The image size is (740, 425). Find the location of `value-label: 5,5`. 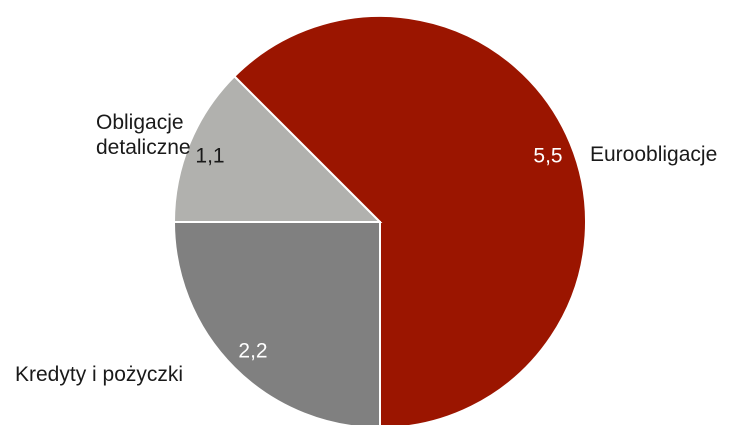

value-label: 5,5 is located at coordinates (547, 156).